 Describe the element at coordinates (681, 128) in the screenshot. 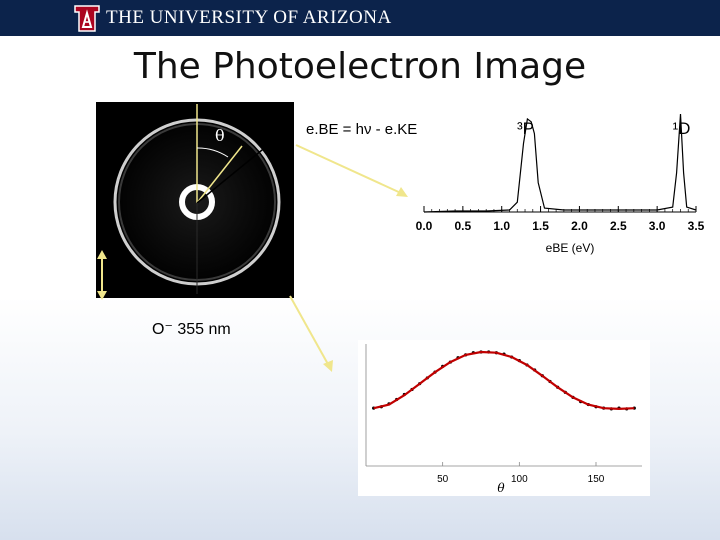

I see `spectrum-peak-label: ¹D` at that location.